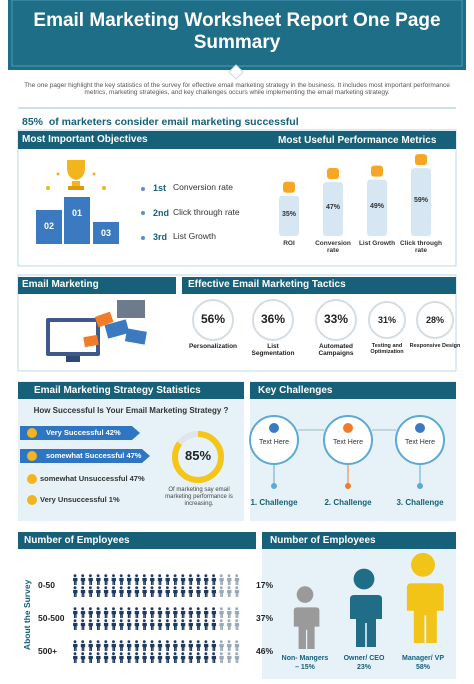  I want to click on stars, so click(76, 181).